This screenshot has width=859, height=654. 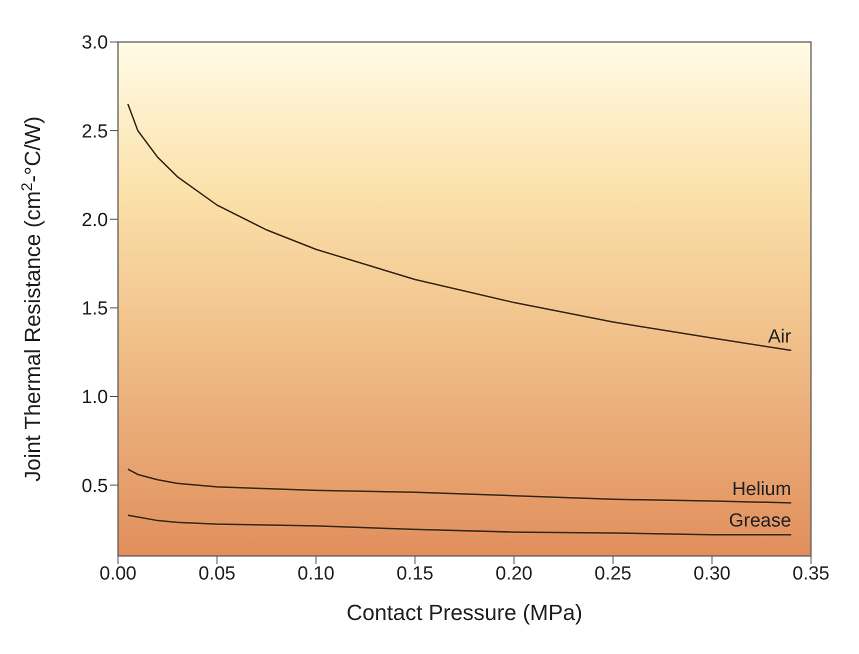 I want to click on x-axis-title: Contact Pressure (MPa), so click(x=464, y=612).